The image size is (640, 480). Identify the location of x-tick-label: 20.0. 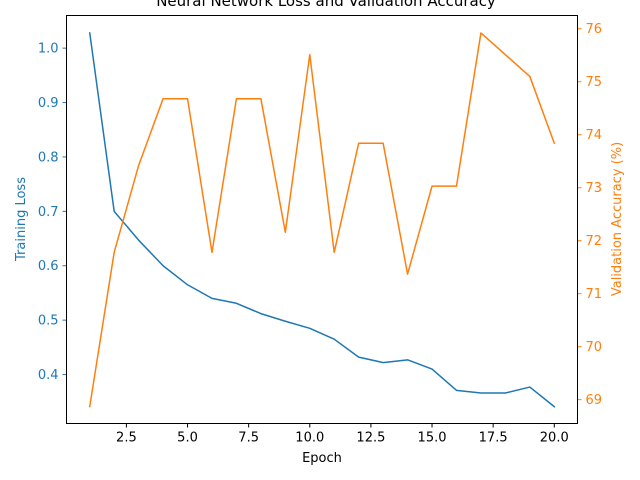
(554, 438).